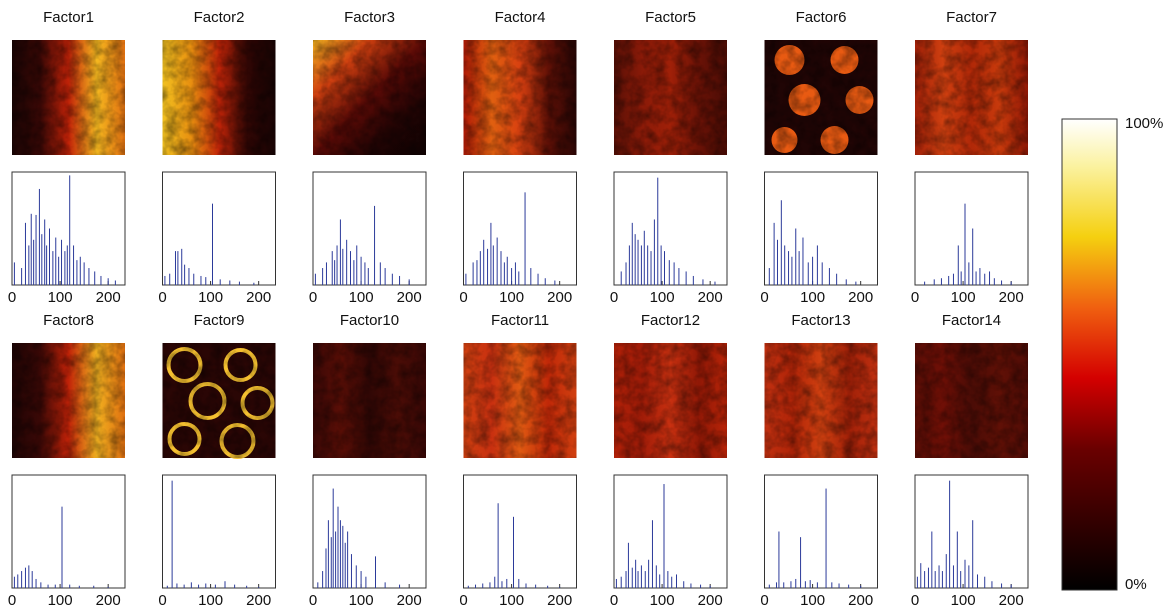 This screenshot has height=609, width=1169. What do you see at coordinates (820, 320) in the screenshot?
I see `factor-title: Factor13` at bounding box center [820, 320].